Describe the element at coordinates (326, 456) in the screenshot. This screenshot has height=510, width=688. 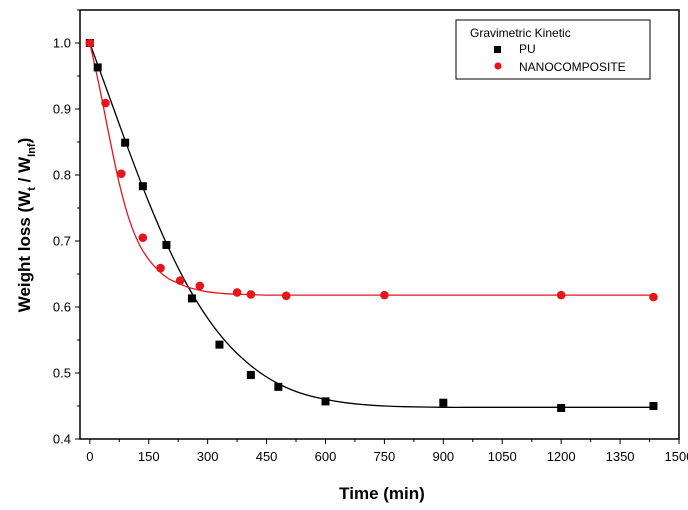
I see `x-tick-label: 600` at that location.